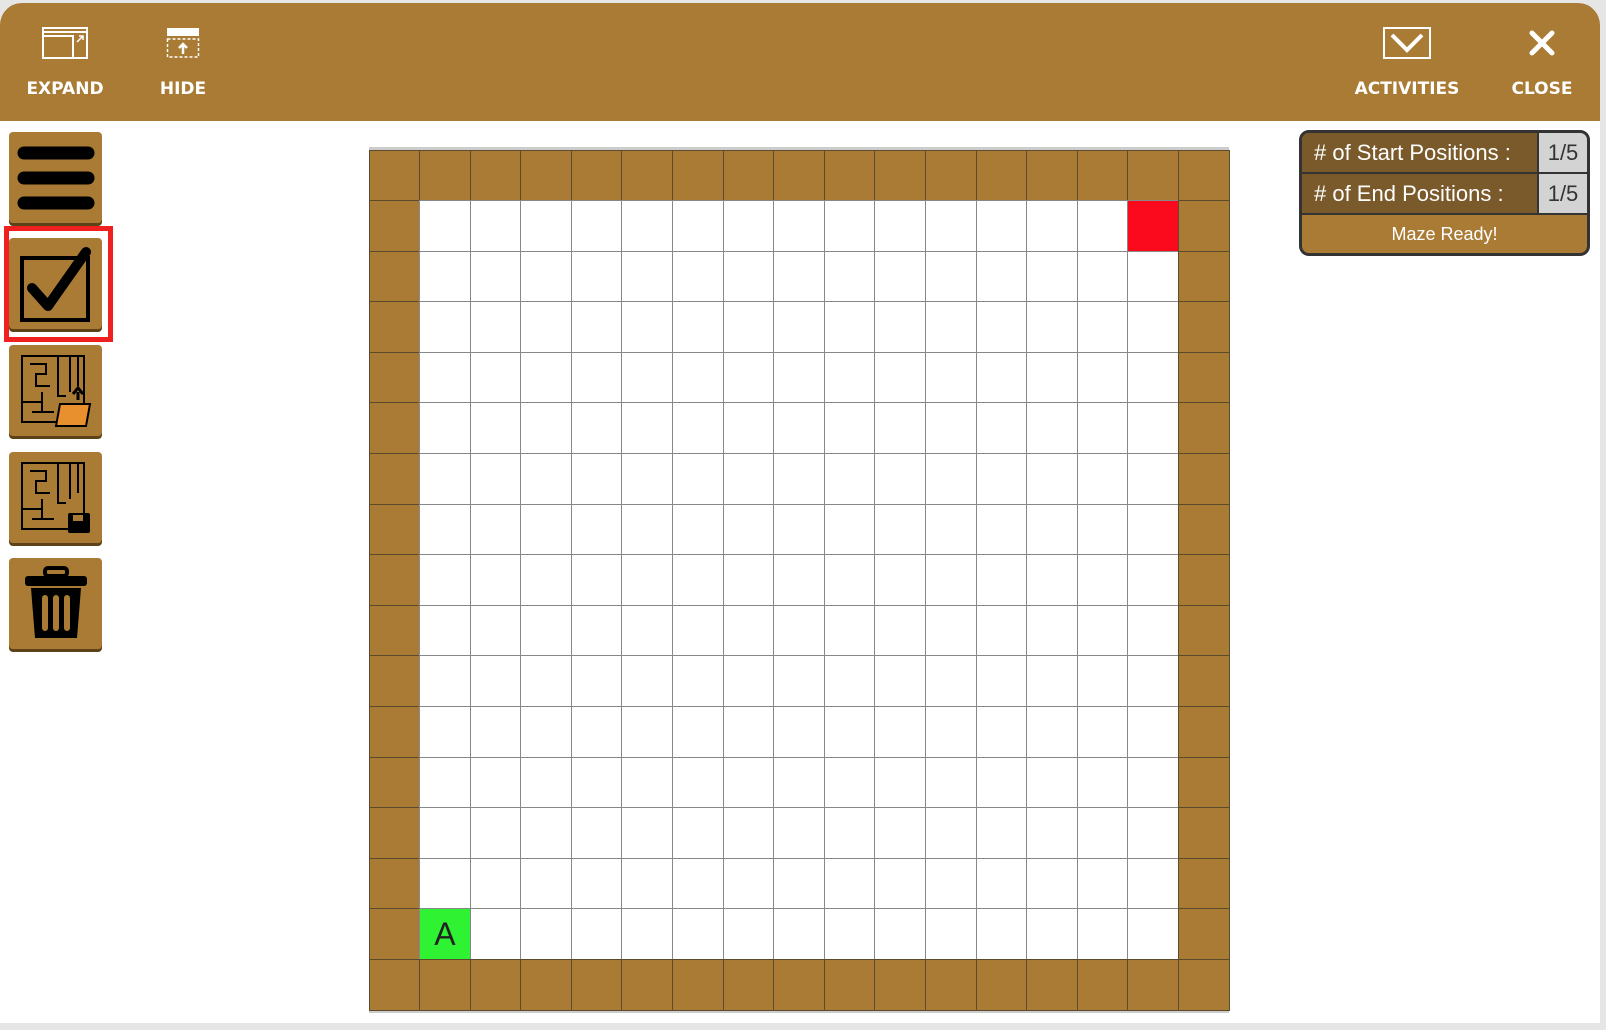 This screenshot has height=1030, width=1606. I want to click on save-maze-button, so click(55, 497).